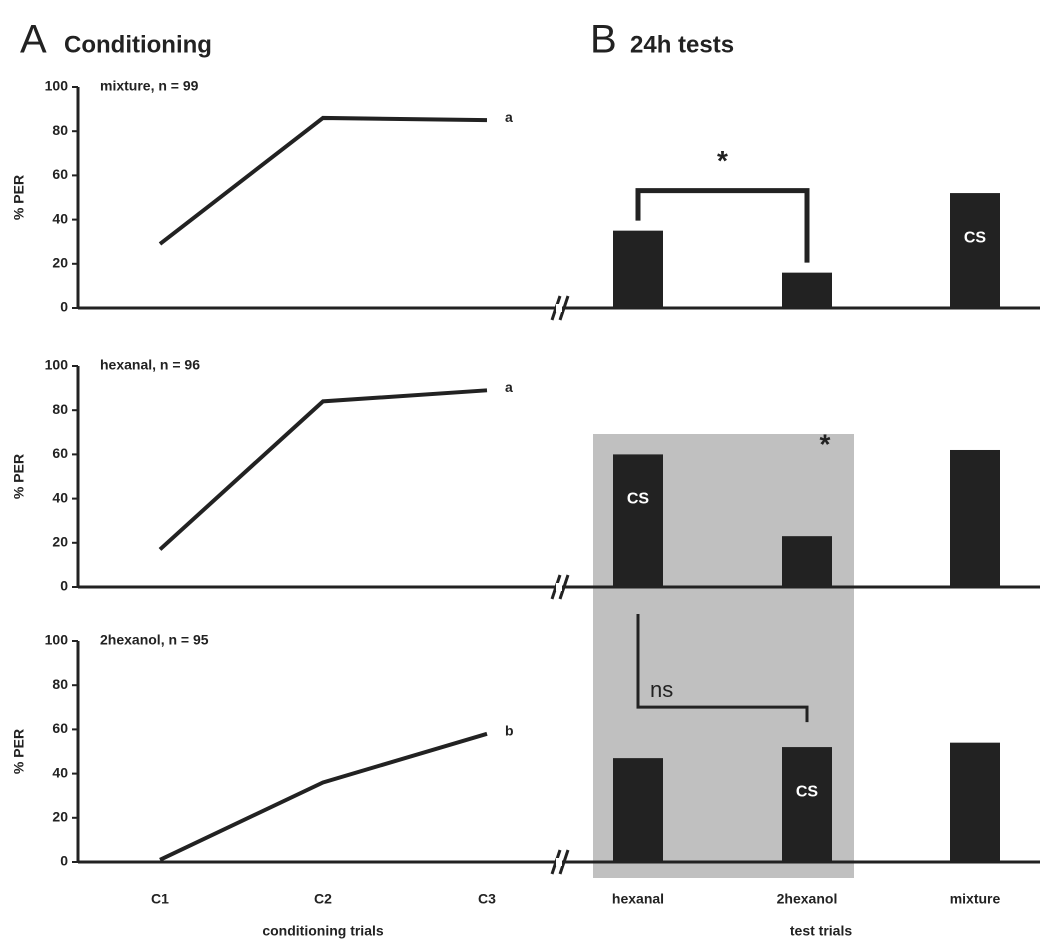 This screenshot has height=945, width=1051. What do you see at coordinates (603, 40) in the screenshot?
I see `panel-letter: B` at bounding box center [603, 40].